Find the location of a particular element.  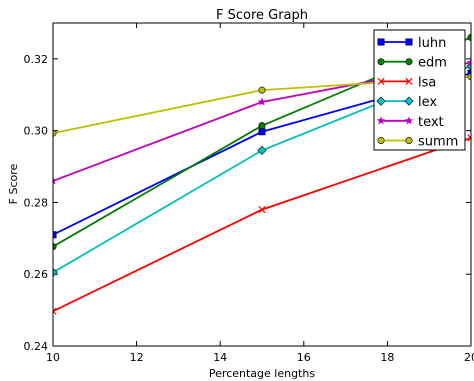

y-tick-label: 0.24 is located at coordinates (36, 346).